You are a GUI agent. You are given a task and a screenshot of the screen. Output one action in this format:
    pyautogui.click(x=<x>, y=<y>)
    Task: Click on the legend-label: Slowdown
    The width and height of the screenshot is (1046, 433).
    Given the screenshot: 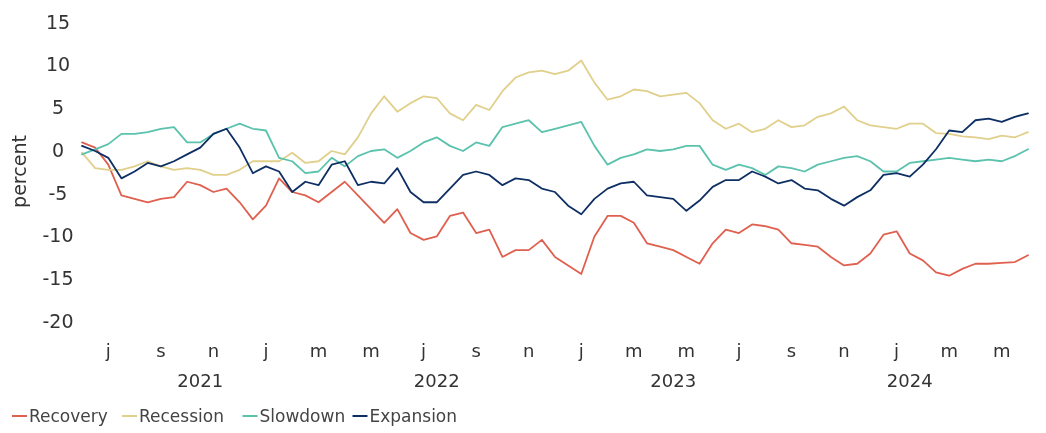 What is the action you would take?
    pyautogui.click(x=302, y=416)
    